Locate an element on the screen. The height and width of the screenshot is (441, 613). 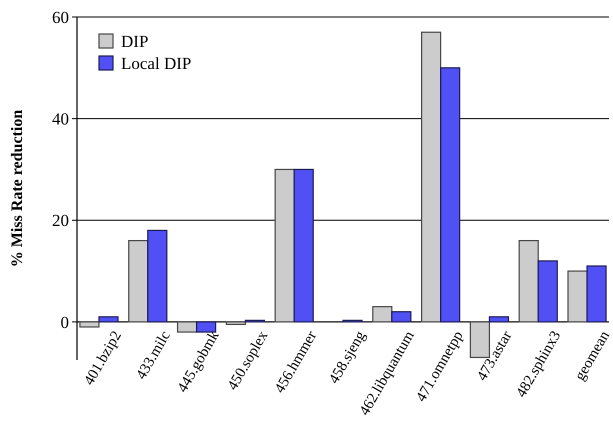
y-tick-label: 60 is located at coordinates (60, 17).